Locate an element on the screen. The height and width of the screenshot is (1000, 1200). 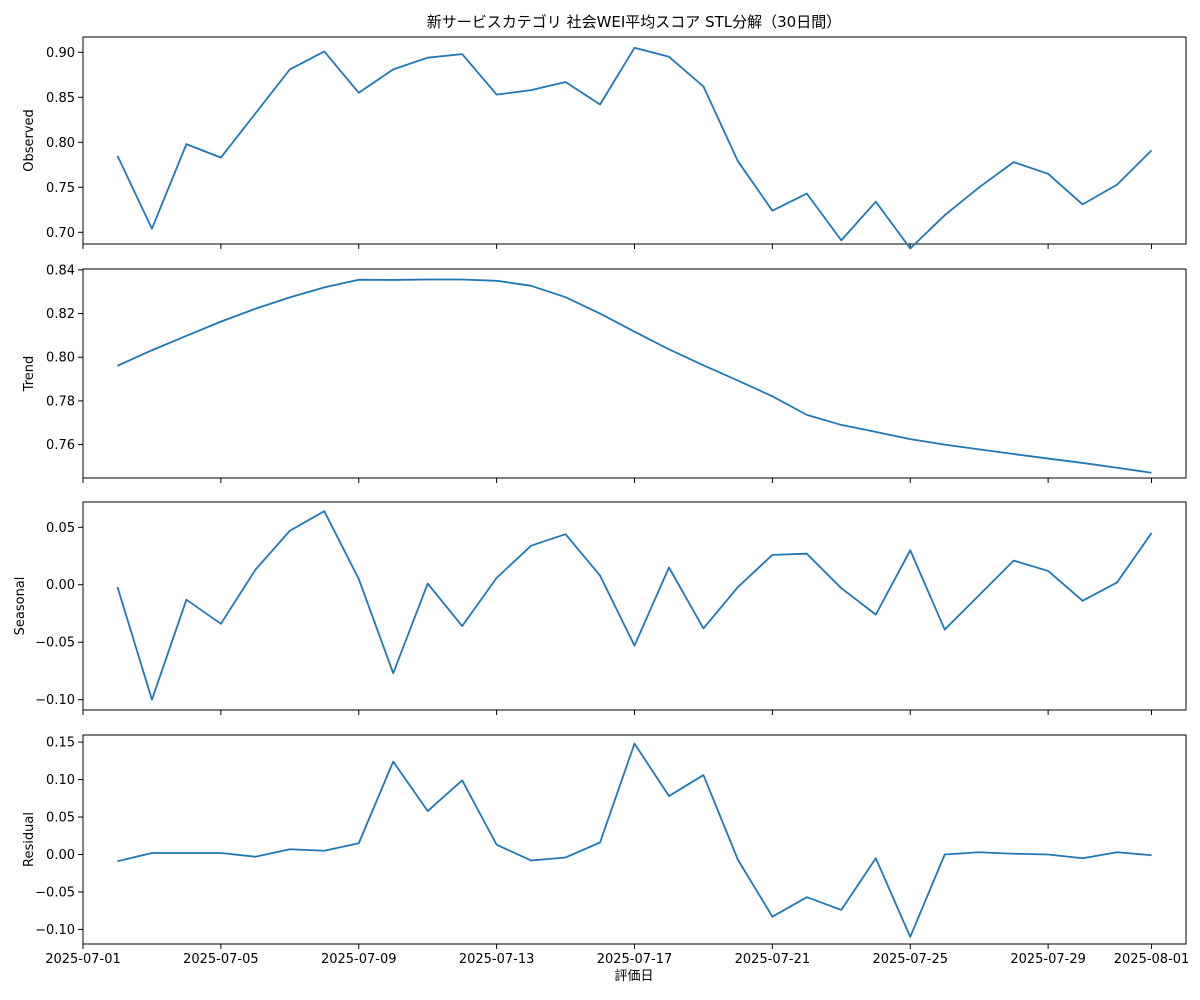
y-axis-label: Seasonal is located at coordinates (20, 606).